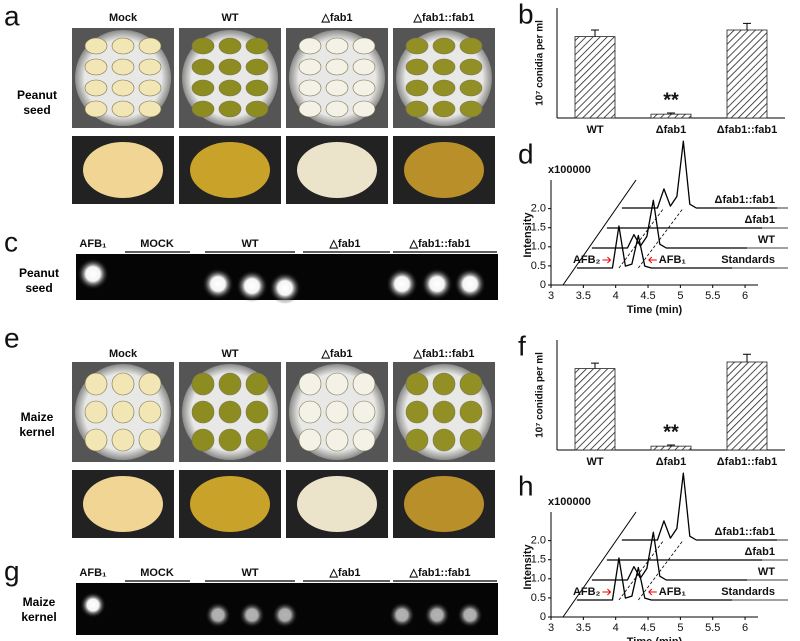 The height and width of the screenshot is (641, 800). I want to click on y-axis-label: Intensity, so click(528, 235).